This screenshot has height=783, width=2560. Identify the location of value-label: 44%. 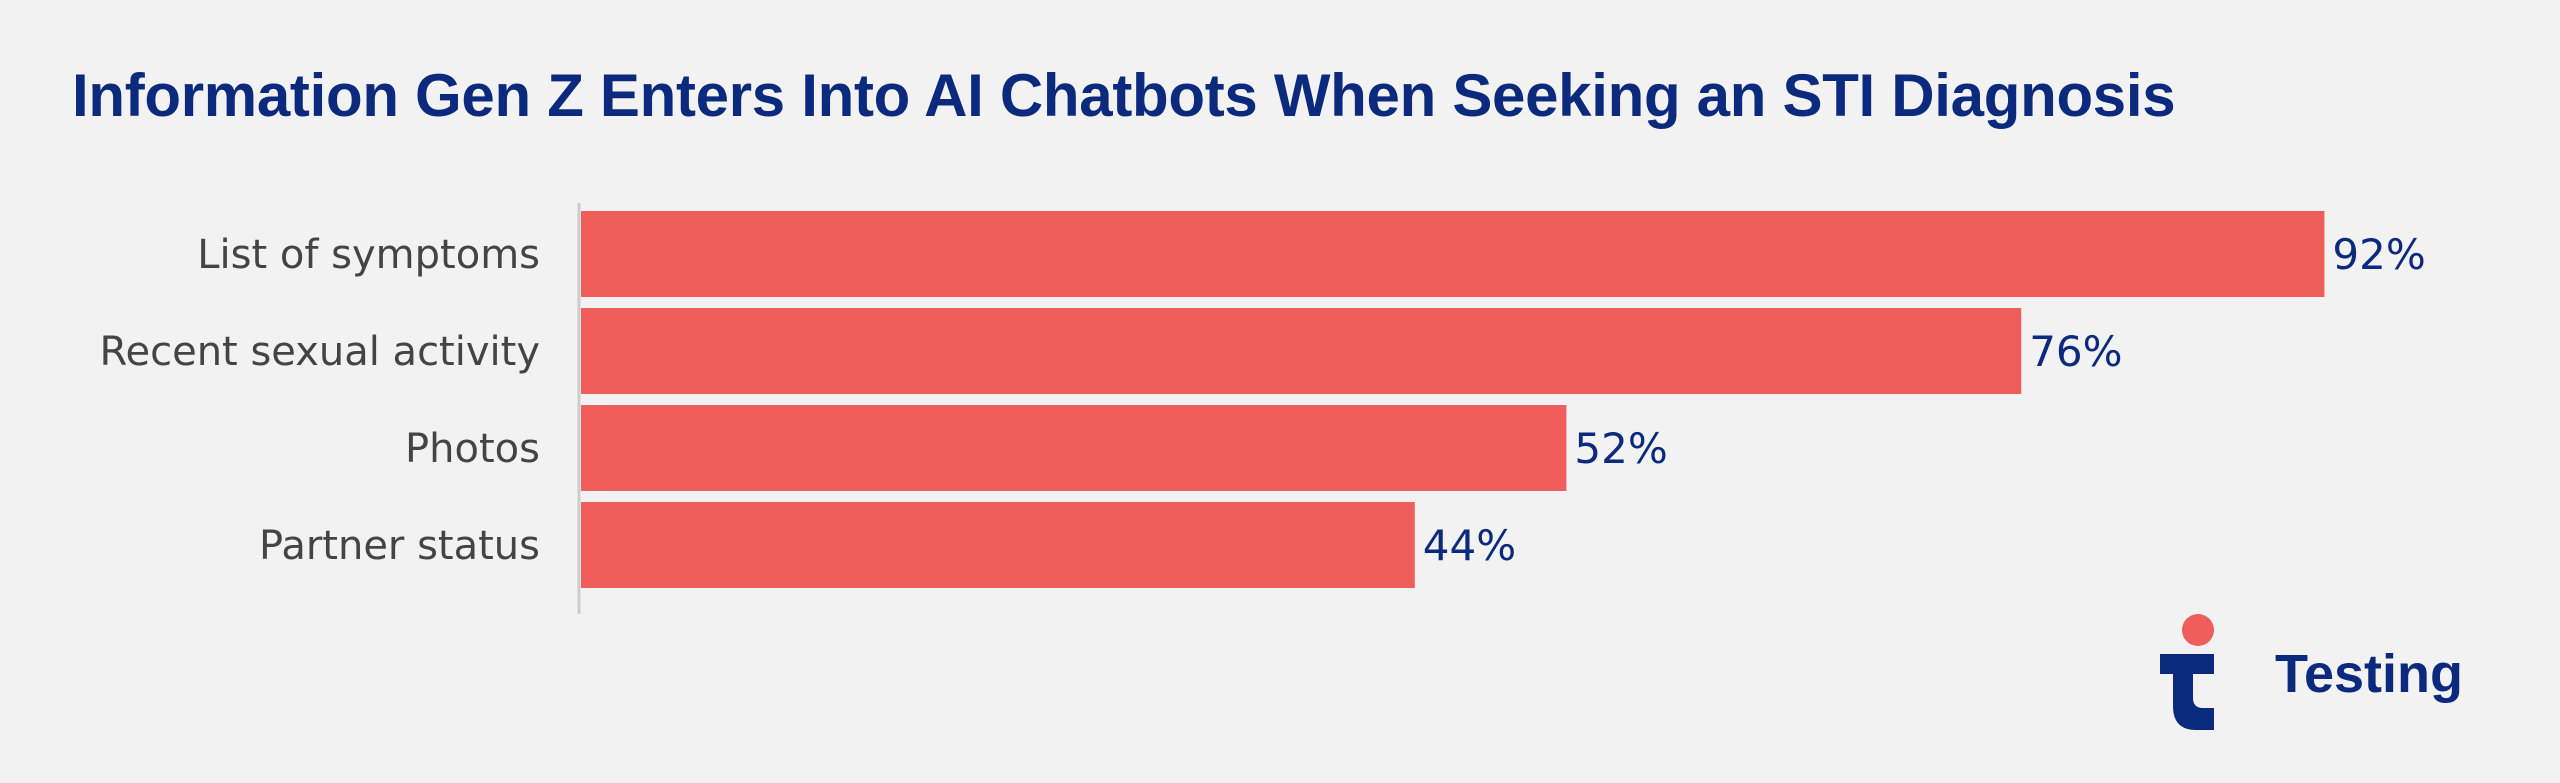
(1469, 545).